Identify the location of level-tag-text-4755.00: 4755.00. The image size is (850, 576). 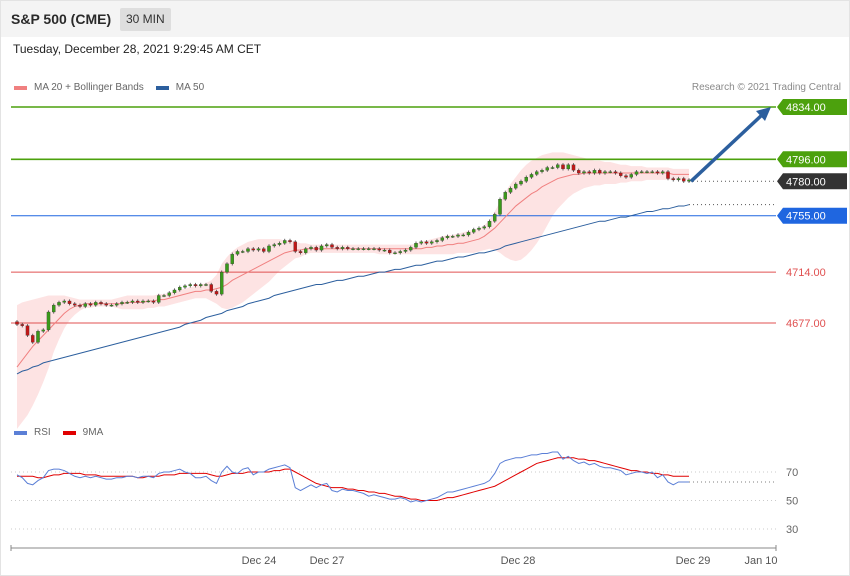
(806, 217).